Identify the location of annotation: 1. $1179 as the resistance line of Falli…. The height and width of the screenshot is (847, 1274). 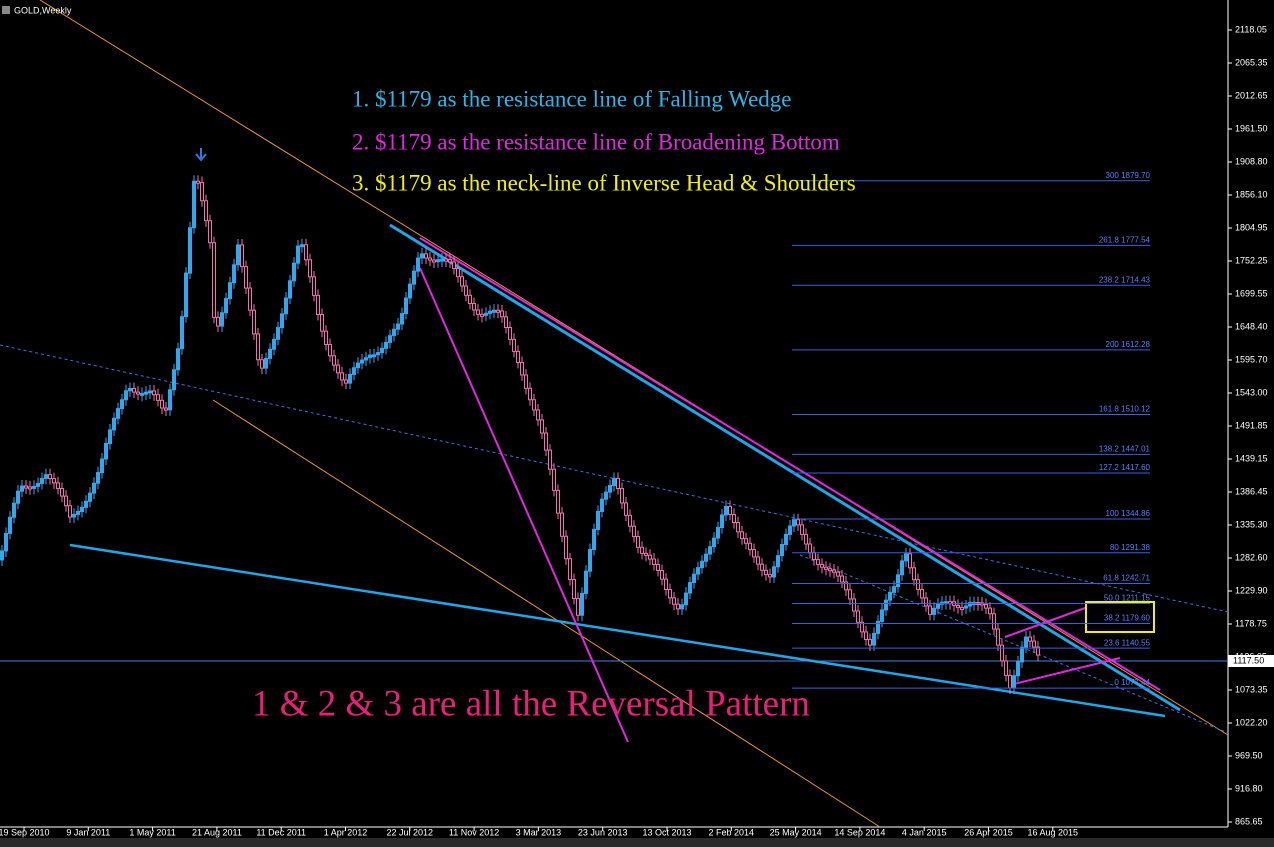
(572, 98).